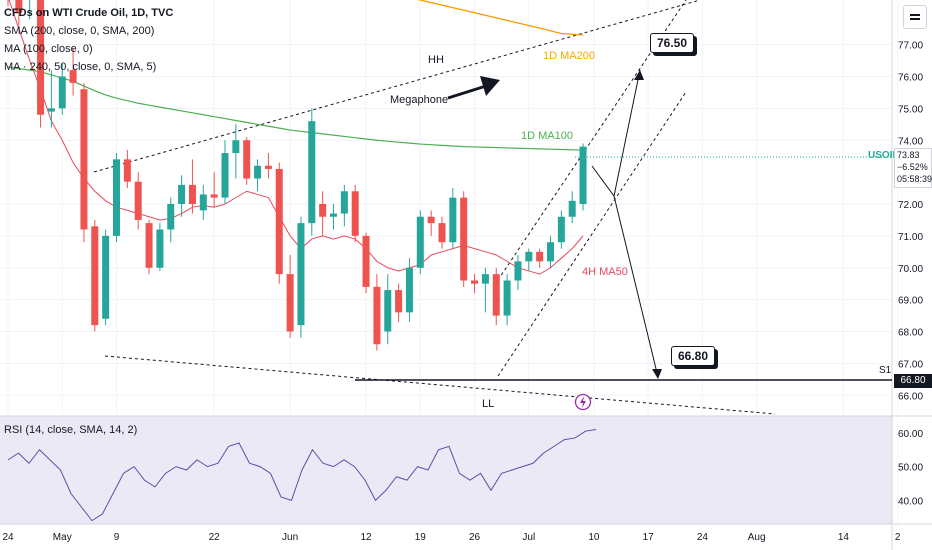 The height and width of the screenshot is (550, 932). I want to click on price-tick-label: 72.00, so click(910, 205).